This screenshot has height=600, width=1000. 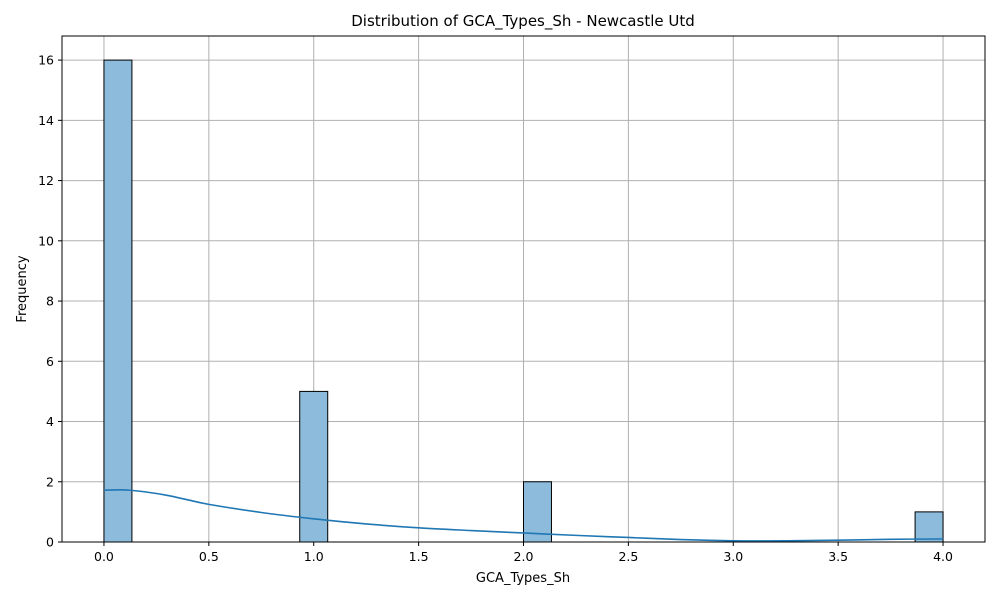 I want to click on x-axis-ticks: 0.0 0.5 1.0 1.5 2.0 2.5 3.0 3.5 4.0, so click(x=523, y=553).